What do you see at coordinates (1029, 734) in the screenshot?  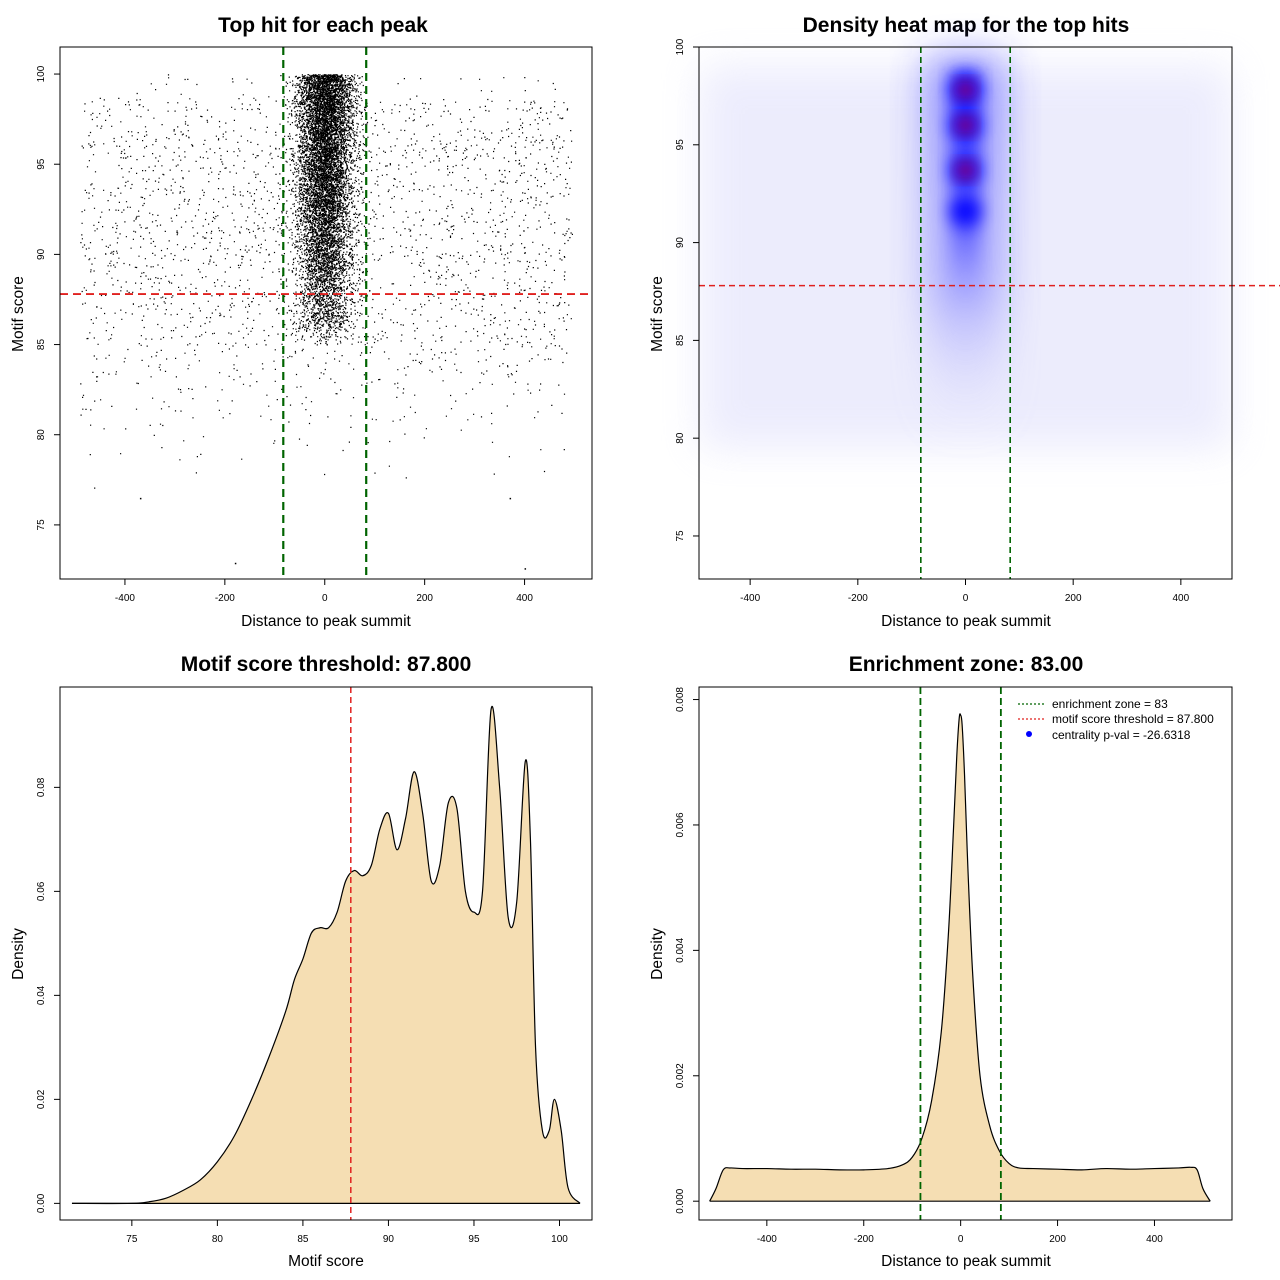 I see `legend-swatch-centrality` at bounding box center [1029, 734].